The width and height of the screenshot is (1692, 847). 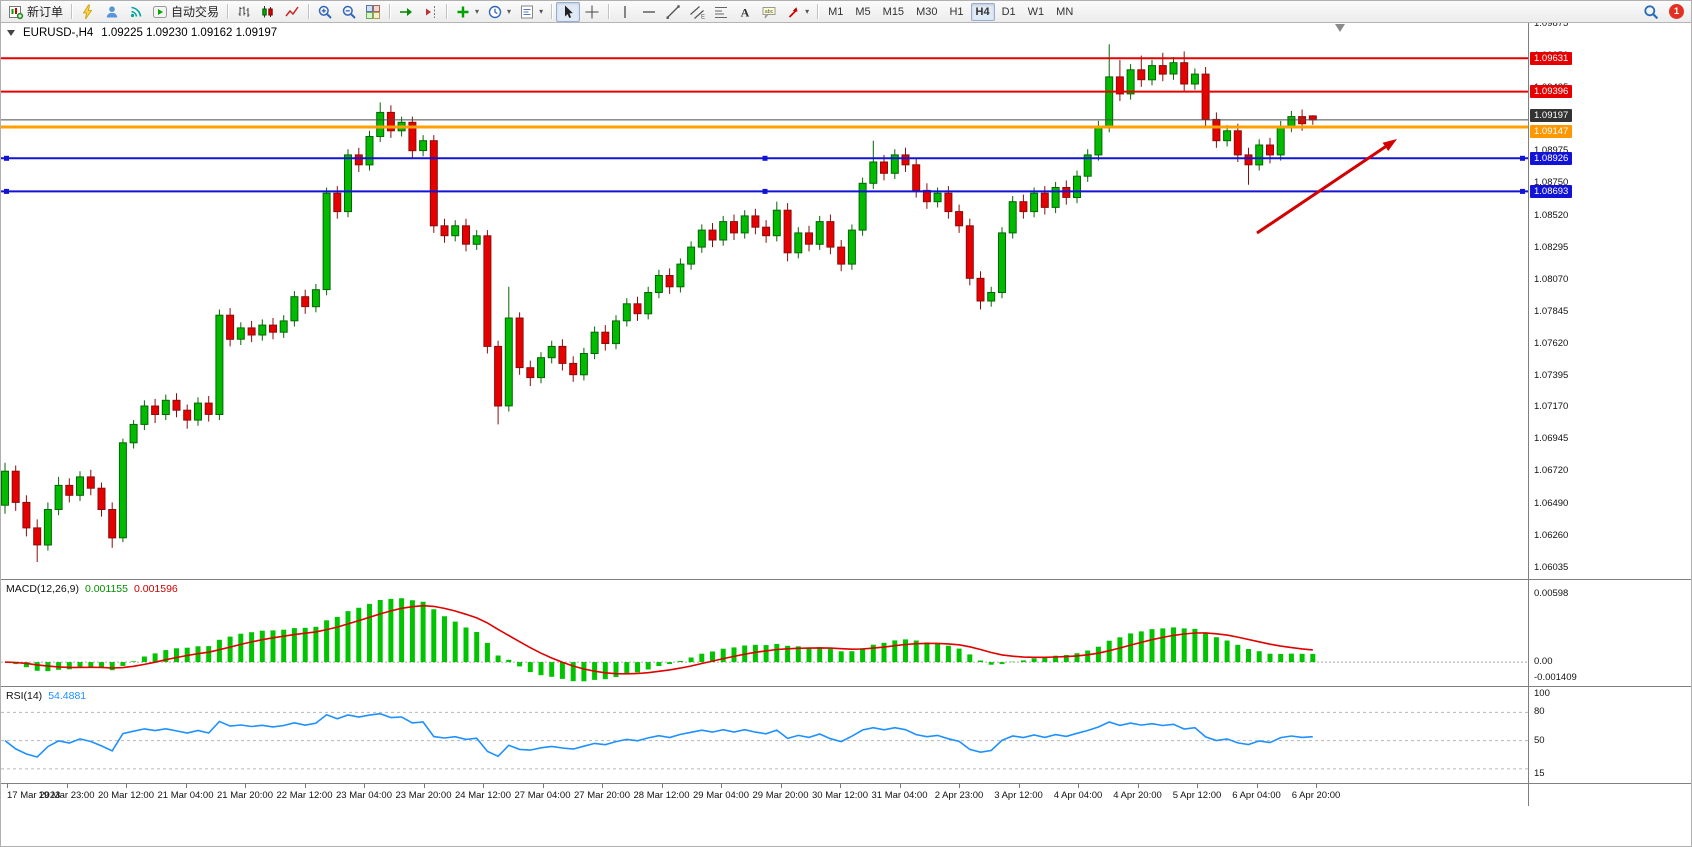 I want to click on expert-advisors-icon, so click(x=88, y=12).